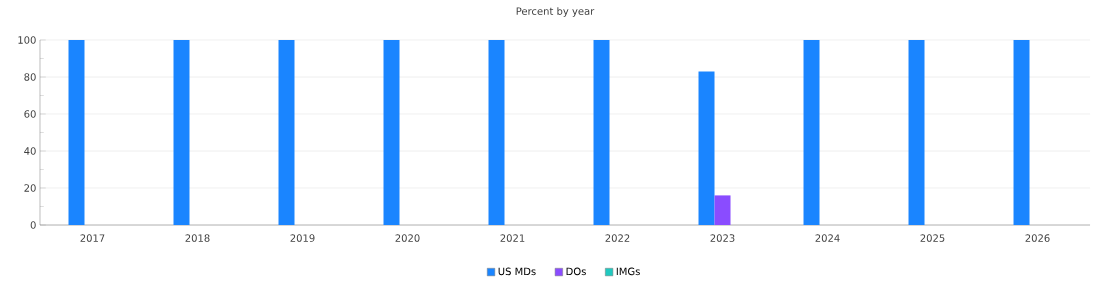  What do you see at coordinates (827, 238) in the screenshot?
I see `x-tick-label: 2024` at bounding box center [827, 238].